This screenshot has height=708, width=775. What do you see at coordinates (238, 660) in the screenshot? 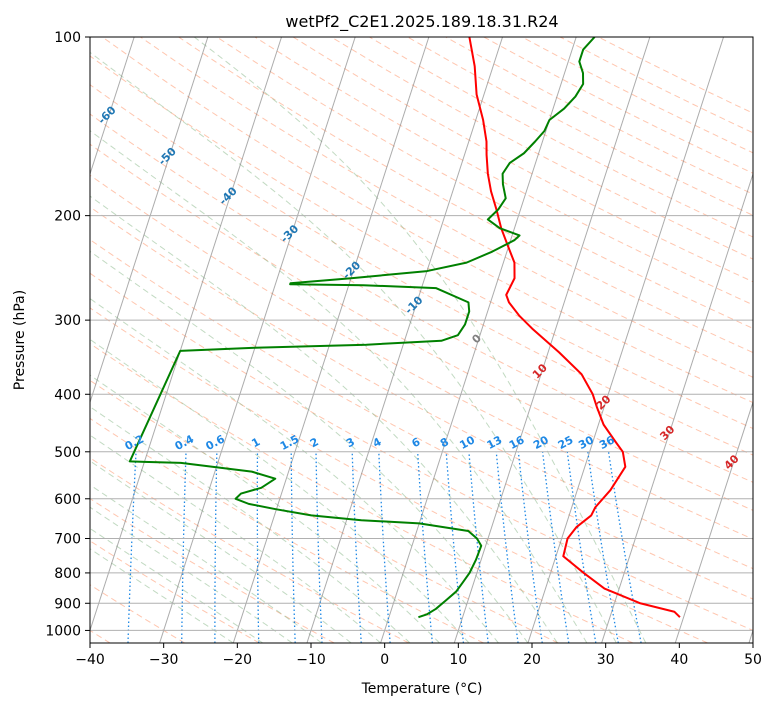
I see `x-tick-label: −20` at bounding box center [238, 660].